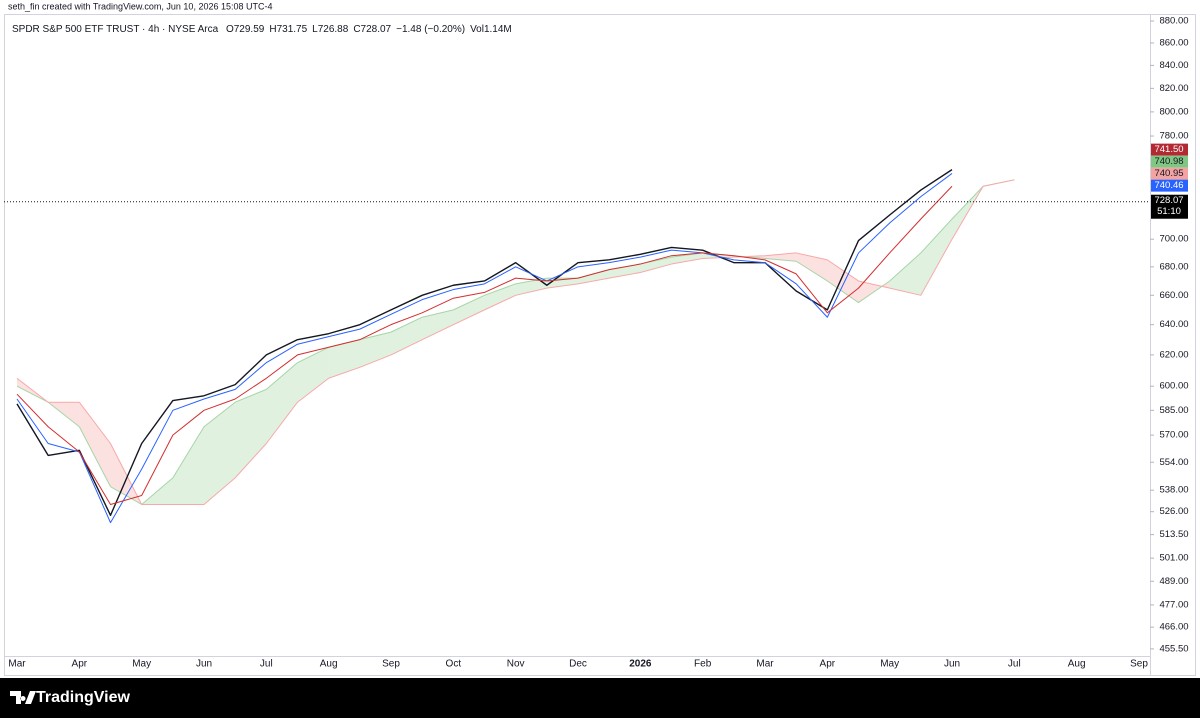 Image resolution: width=1200 pixels, height=718 pixels. Describe the element at coordinates (1173, 604) in the screenshot. I see `y-tick-label: 477.00` at that location.